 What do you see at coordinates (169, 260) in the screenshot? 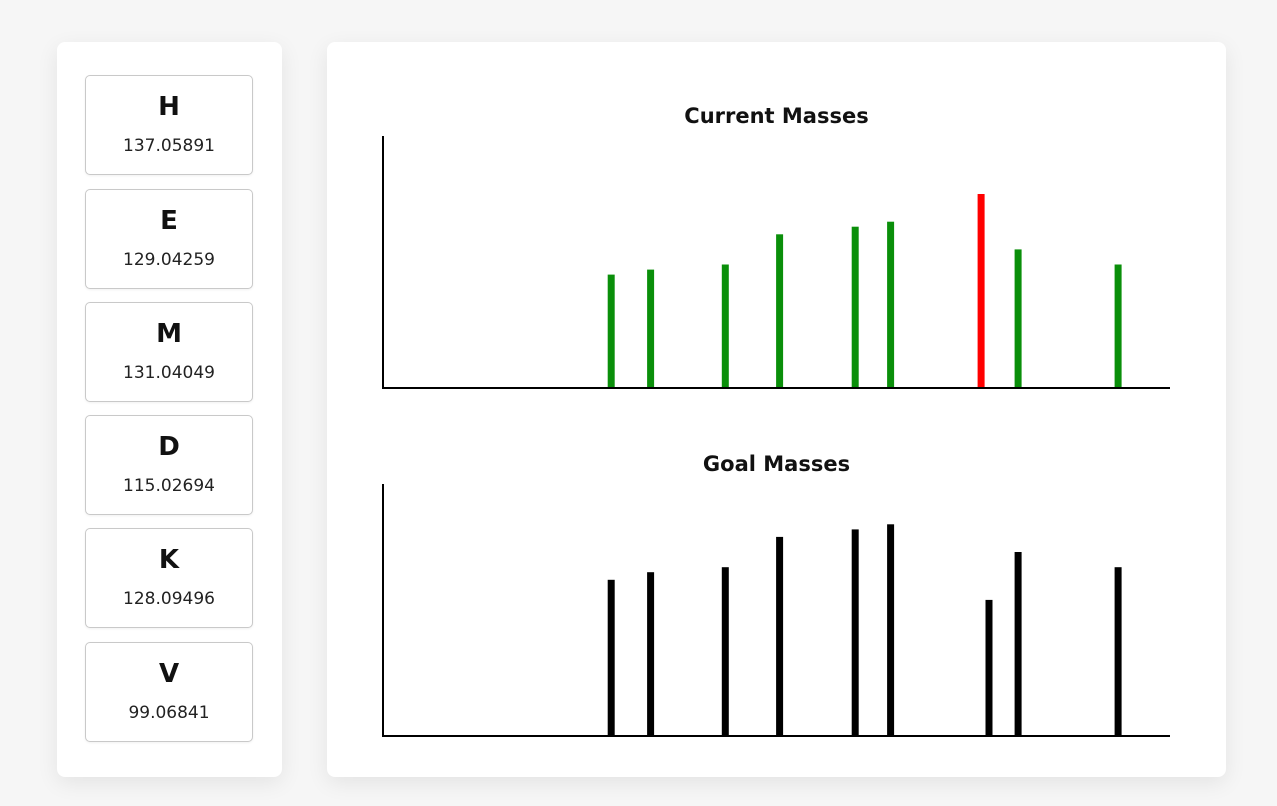
I see `residue-mass: 129.04259` at bounding box center [169, 260].